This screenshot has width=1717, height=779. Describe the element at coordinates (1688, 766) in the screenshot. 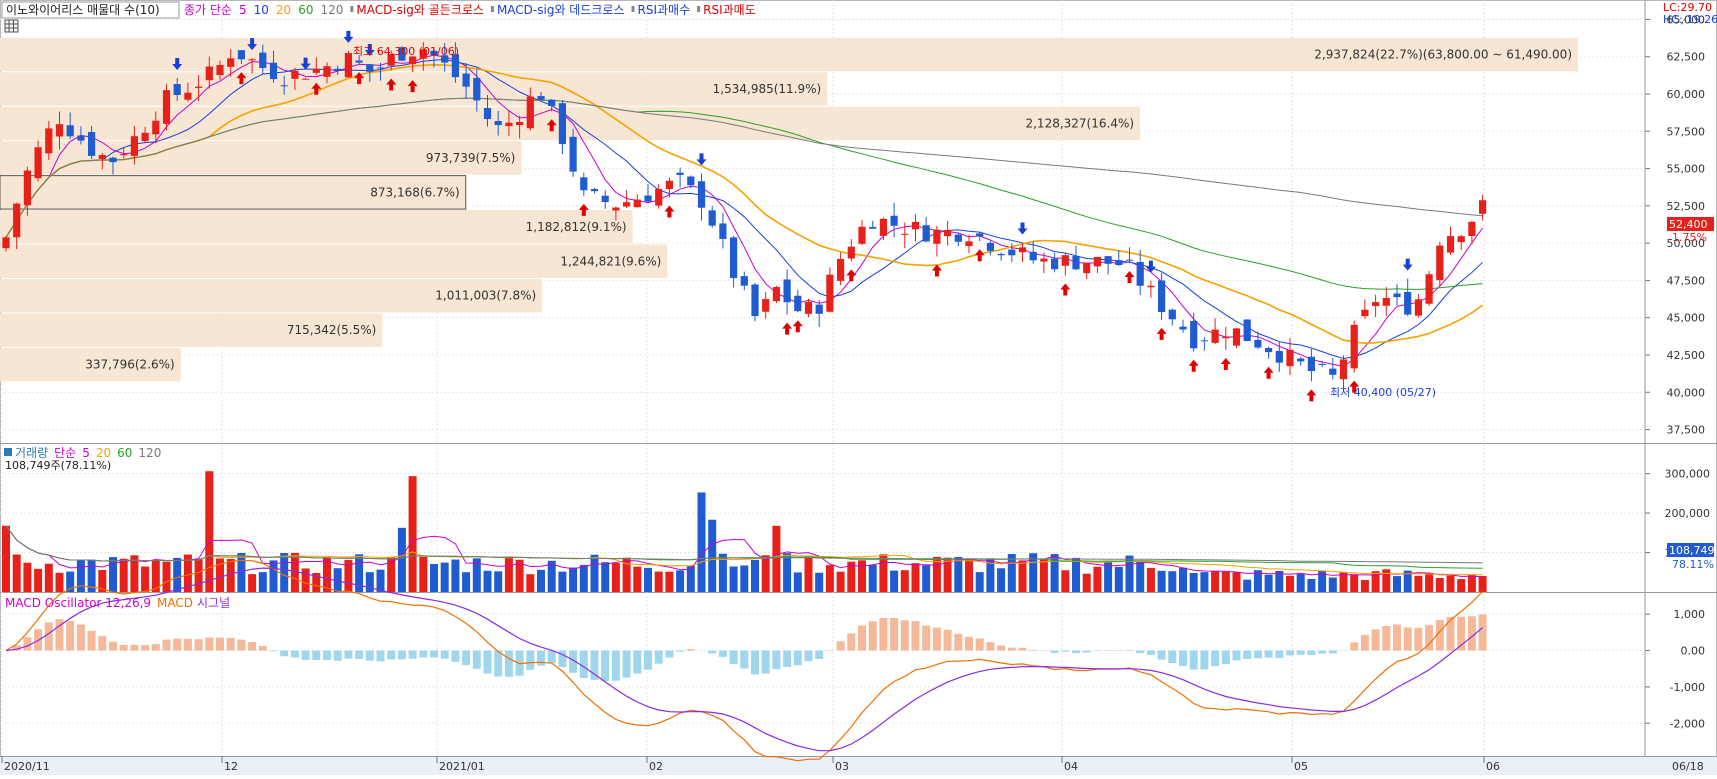

I see `date-label: 06/18` at that location.